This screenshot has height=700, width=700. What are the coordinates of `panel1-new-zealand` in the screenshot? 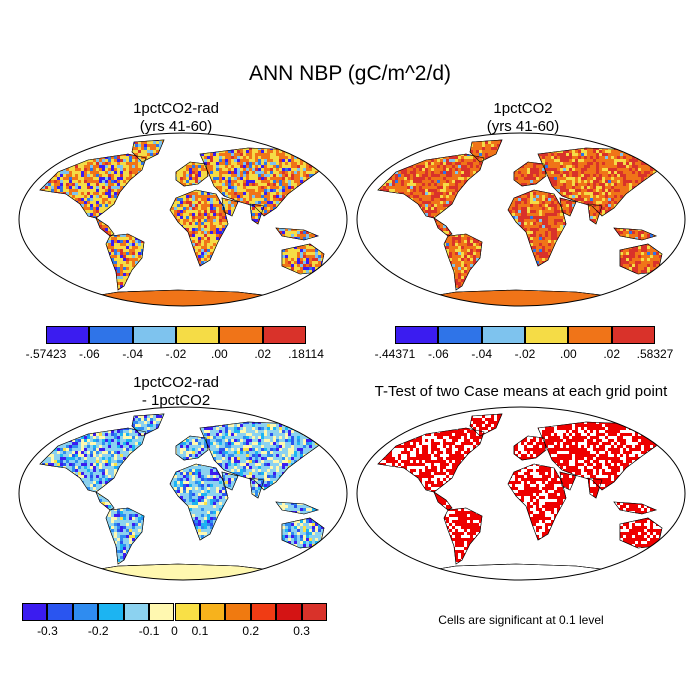 It's located at (335, 280).